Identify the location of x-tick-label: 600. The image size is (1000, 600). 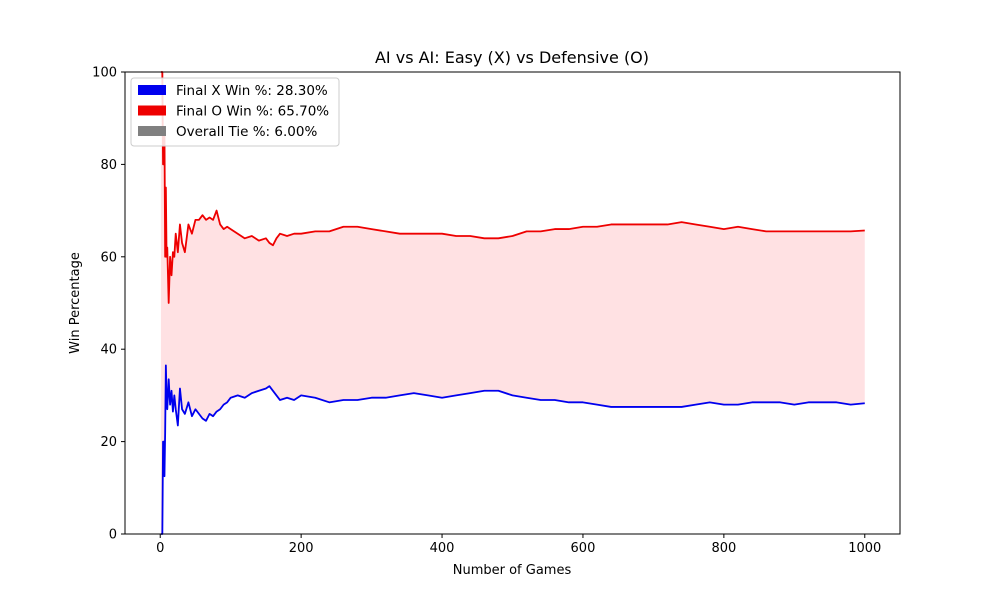
(583, 548).